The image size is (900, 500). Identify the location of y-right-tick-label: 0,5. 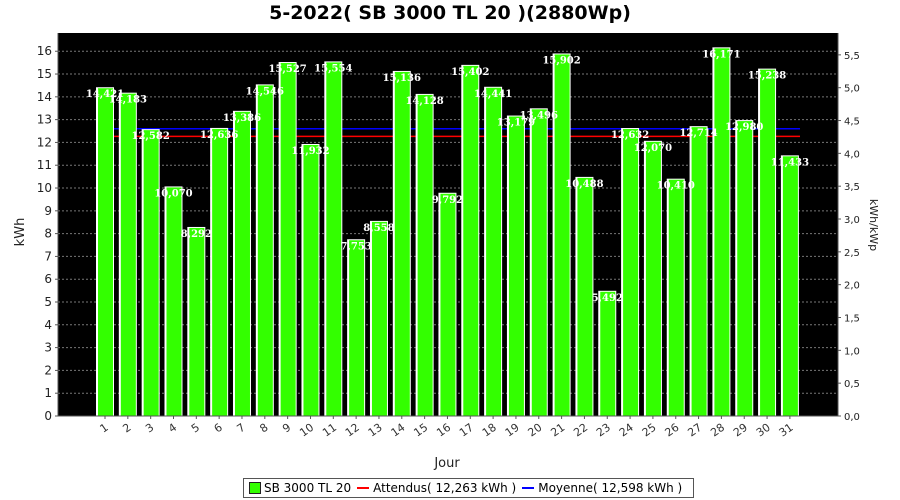
(852, 384).